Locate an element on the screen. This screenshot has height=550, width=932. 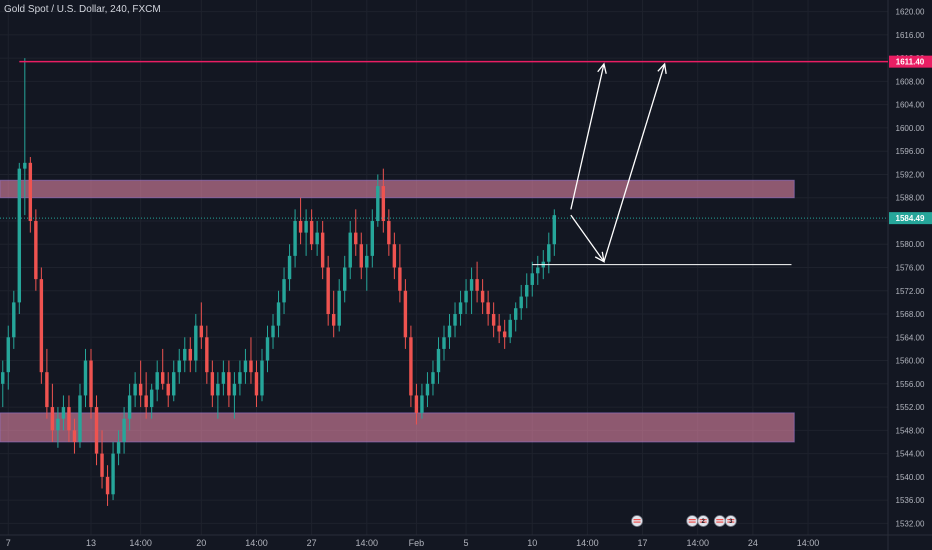
price-tick-label: 1568.00 is located at coordinates (910, 314).